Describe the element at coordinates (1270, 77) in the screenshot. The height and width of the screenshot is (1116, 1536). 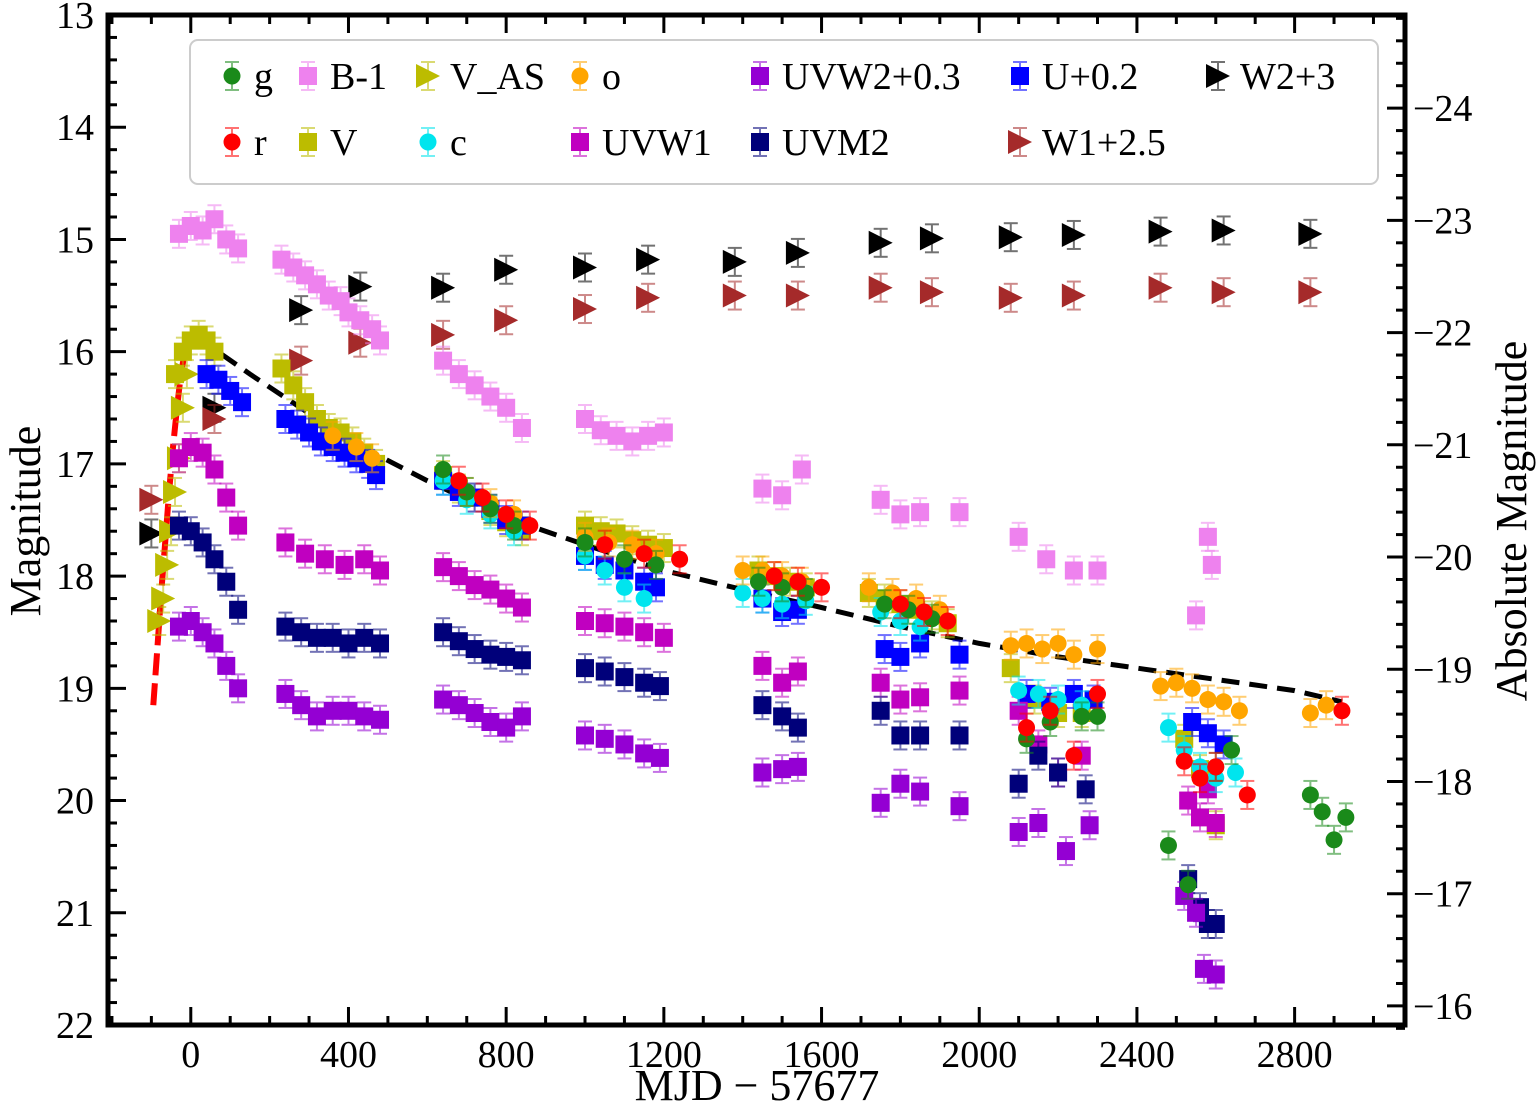
I see `legend-item-w2-3: W2+3` at that location.